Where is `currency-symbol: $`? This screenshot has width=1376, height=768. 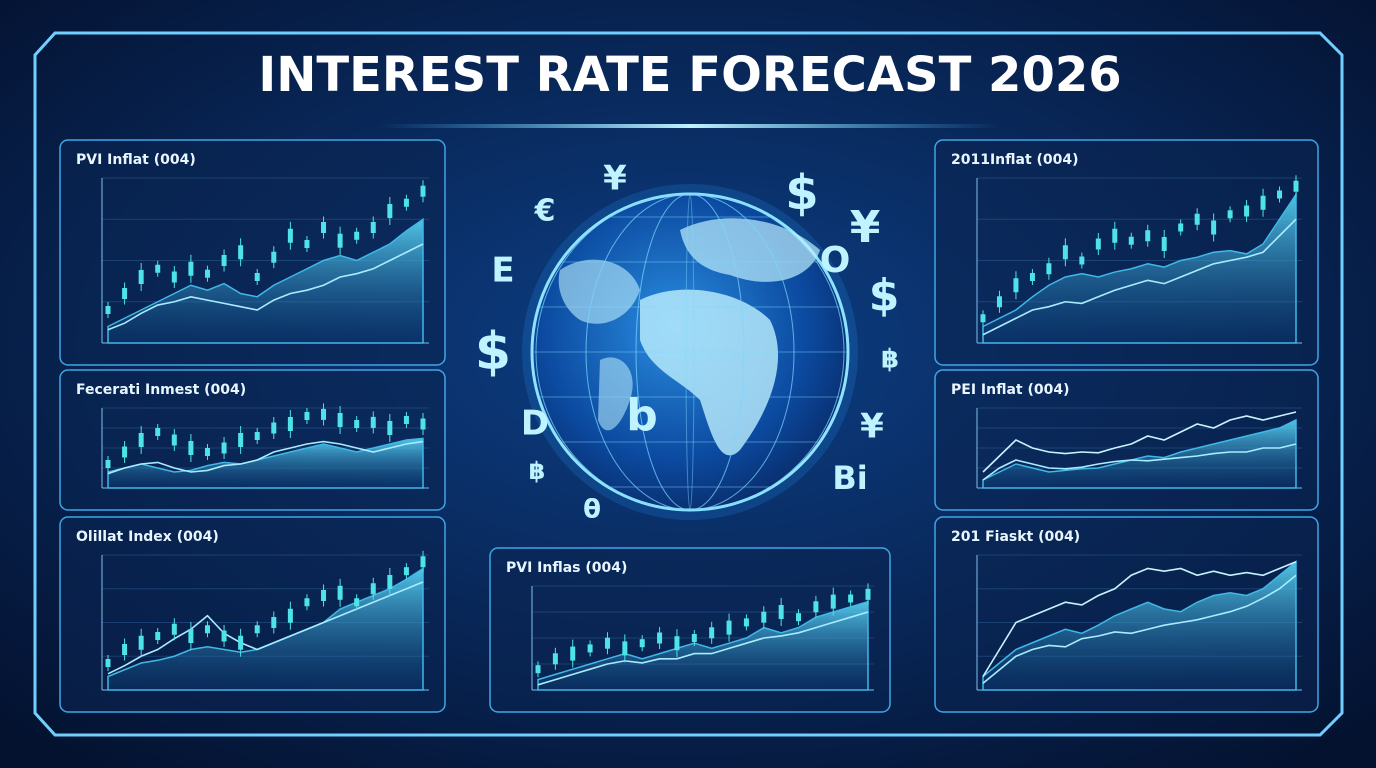
currency-symbol: $ is located at coordinates (801, 193).